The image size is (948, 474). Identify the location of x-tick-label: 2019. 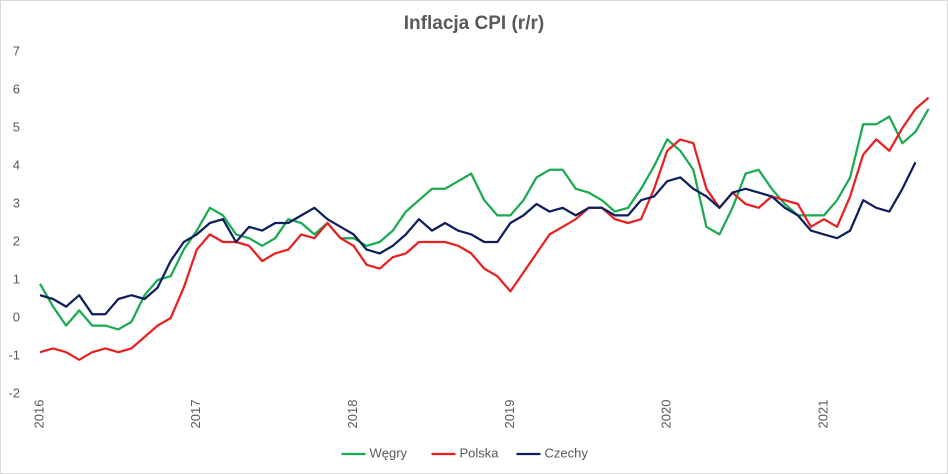
(509, 414).